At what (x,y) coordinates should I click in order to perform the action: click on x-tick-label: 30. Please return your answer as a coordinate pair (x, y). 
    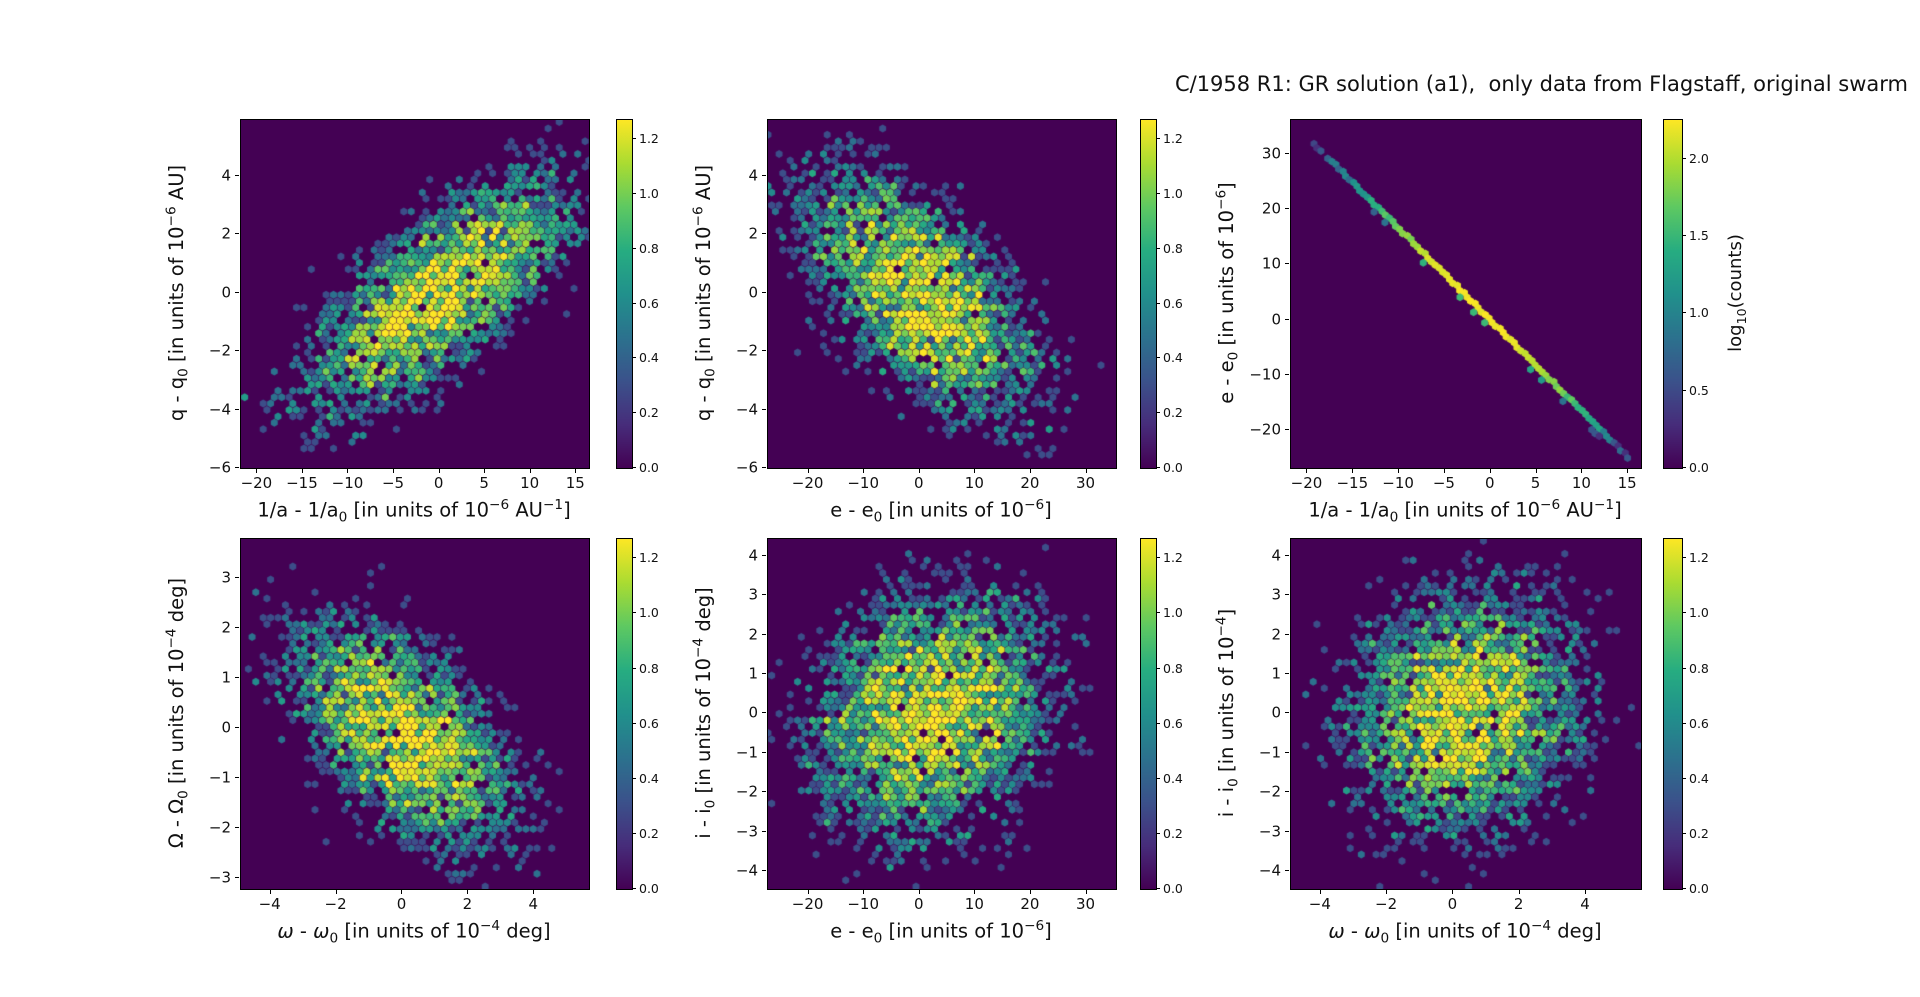
    Looking at the image, I should click on (1085, 904).